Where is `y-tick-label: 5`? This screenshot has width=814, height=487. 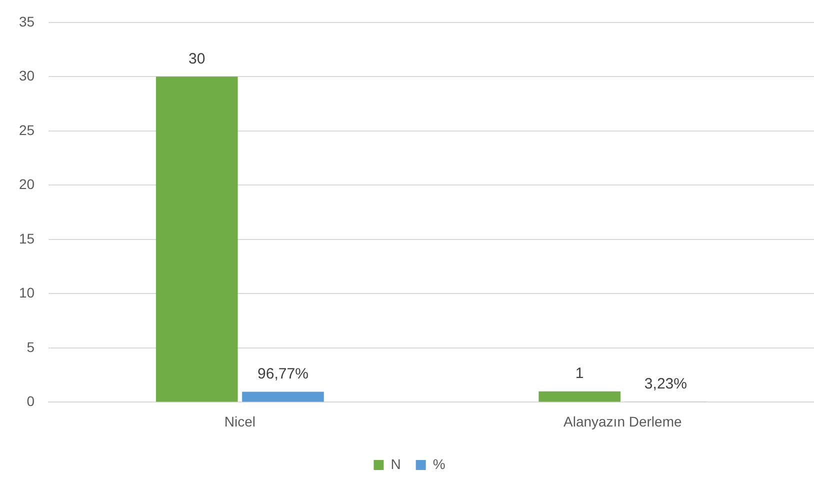
y-tick-label: 5 is located at coordinates (30, 346).